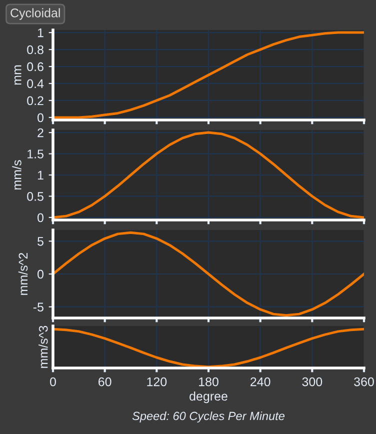 The image size is (376, 434). What do you see at coordinates (41, 241) in the screenshot?
I see `y-tick-label: 5` at bounding box center [41, 241].